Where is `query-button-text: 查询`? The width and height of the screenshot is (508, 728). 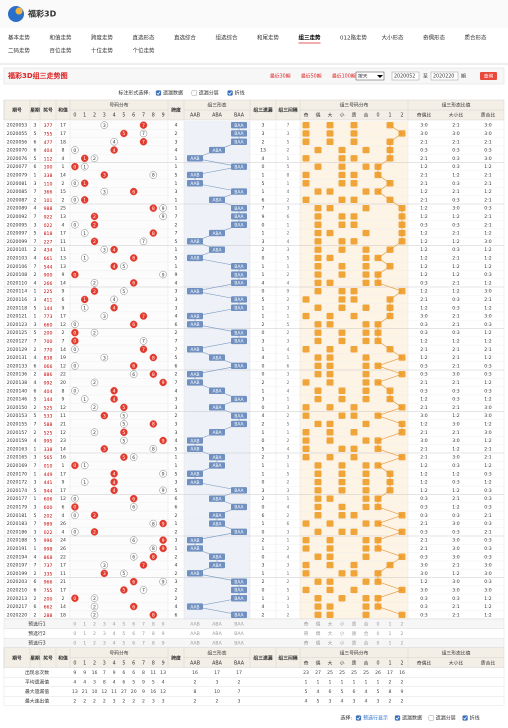 query-button-text: 查询 is located at coordinates (489, 76).